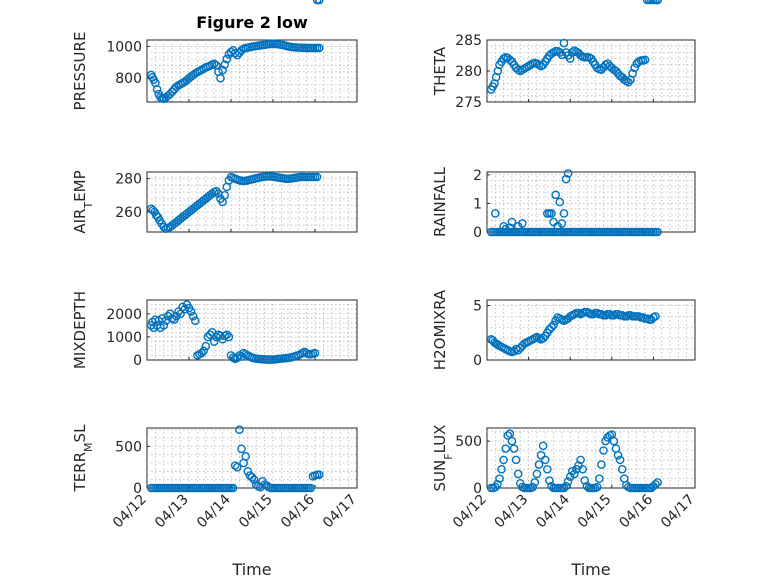 This screenshot has width=778, height=583. I want to click on x-tick-label: 04/17, so click(340, 512).